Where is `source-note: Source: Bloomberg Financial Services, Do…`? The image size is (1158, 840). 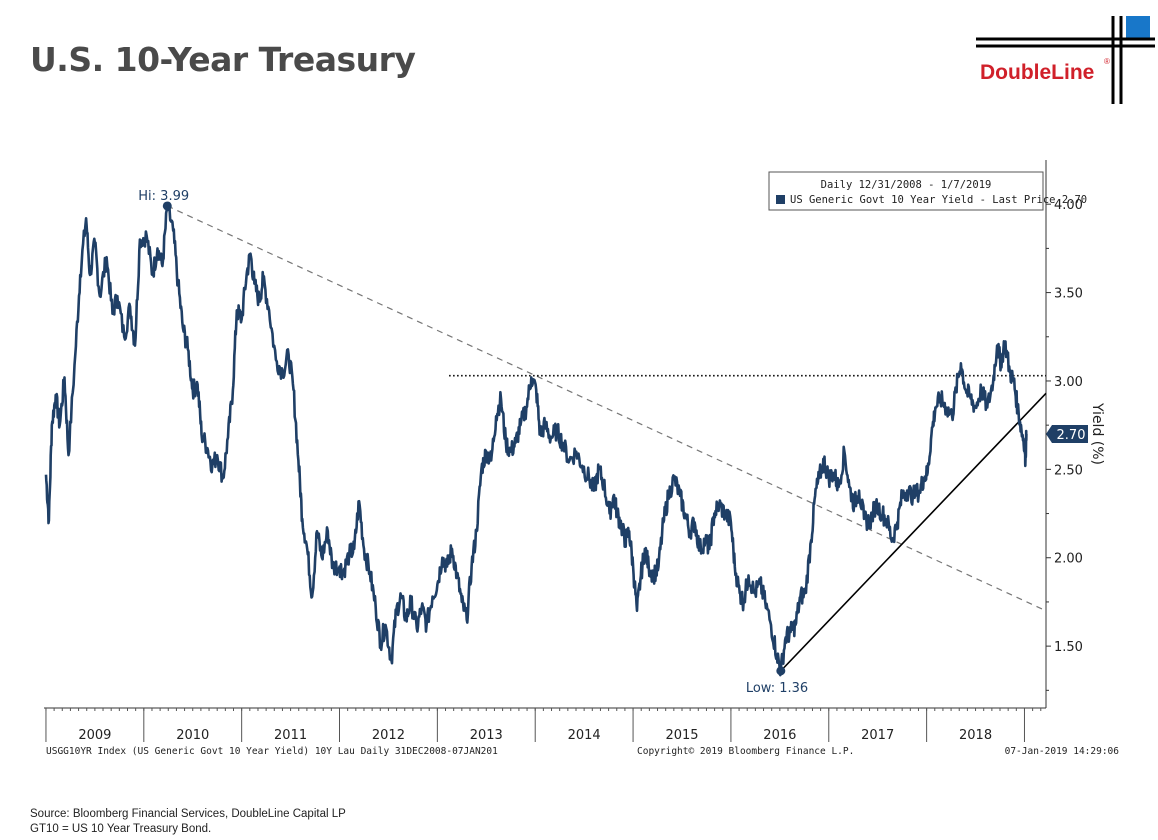
source-note: Source: Bloomberg Financial Services, Do… is located at coordinates (188, 814).